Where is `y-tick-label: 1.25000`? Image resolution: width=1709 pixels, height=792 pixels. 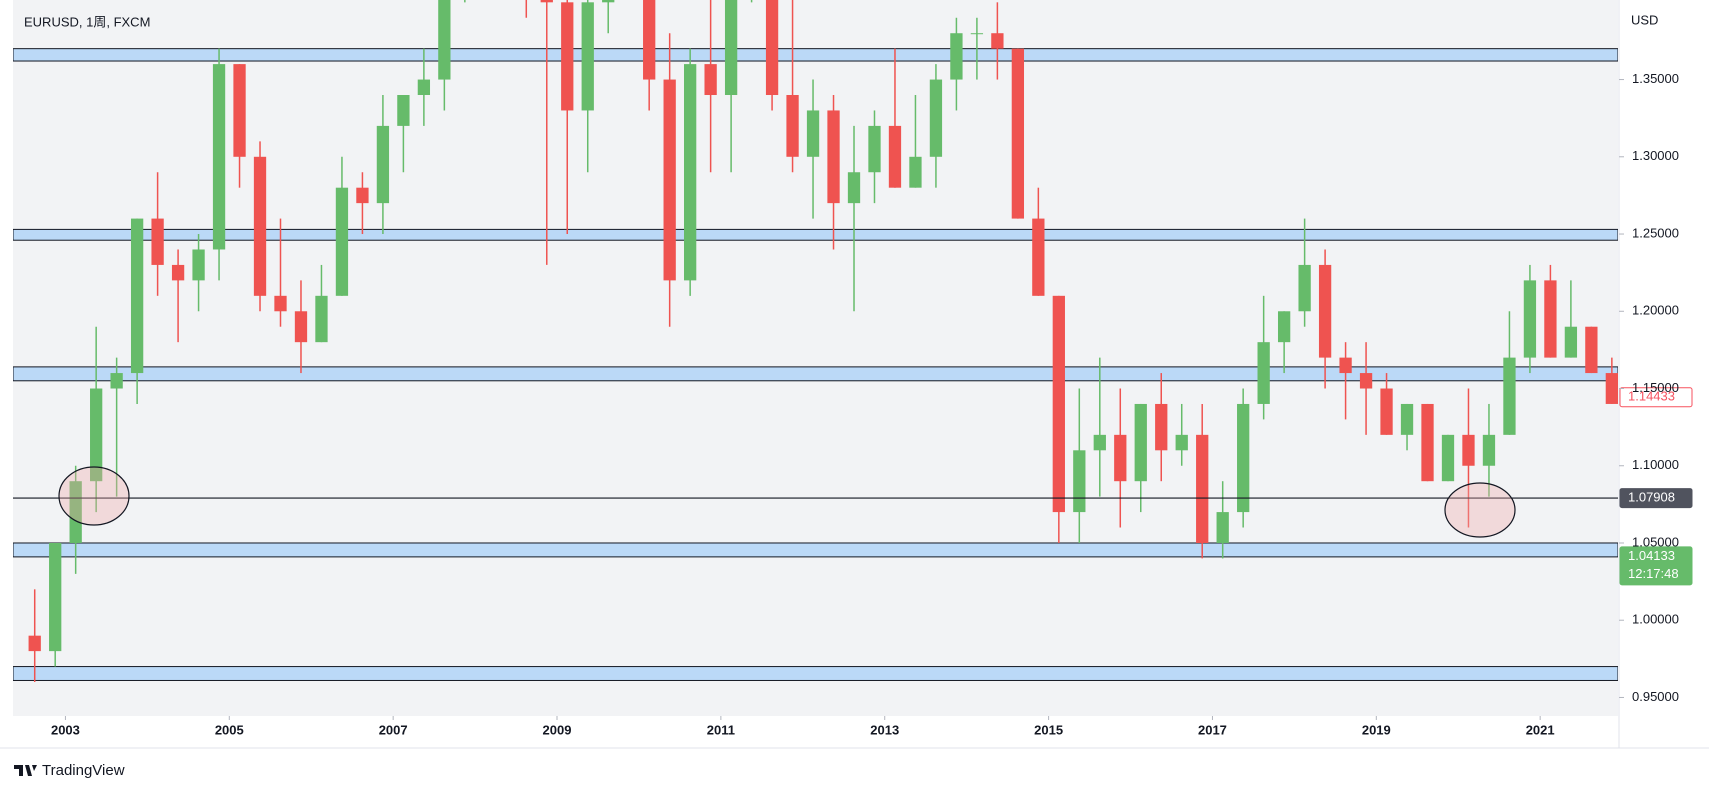
y-tick-label: 1.25000 is located at coordinates (1655, 232).